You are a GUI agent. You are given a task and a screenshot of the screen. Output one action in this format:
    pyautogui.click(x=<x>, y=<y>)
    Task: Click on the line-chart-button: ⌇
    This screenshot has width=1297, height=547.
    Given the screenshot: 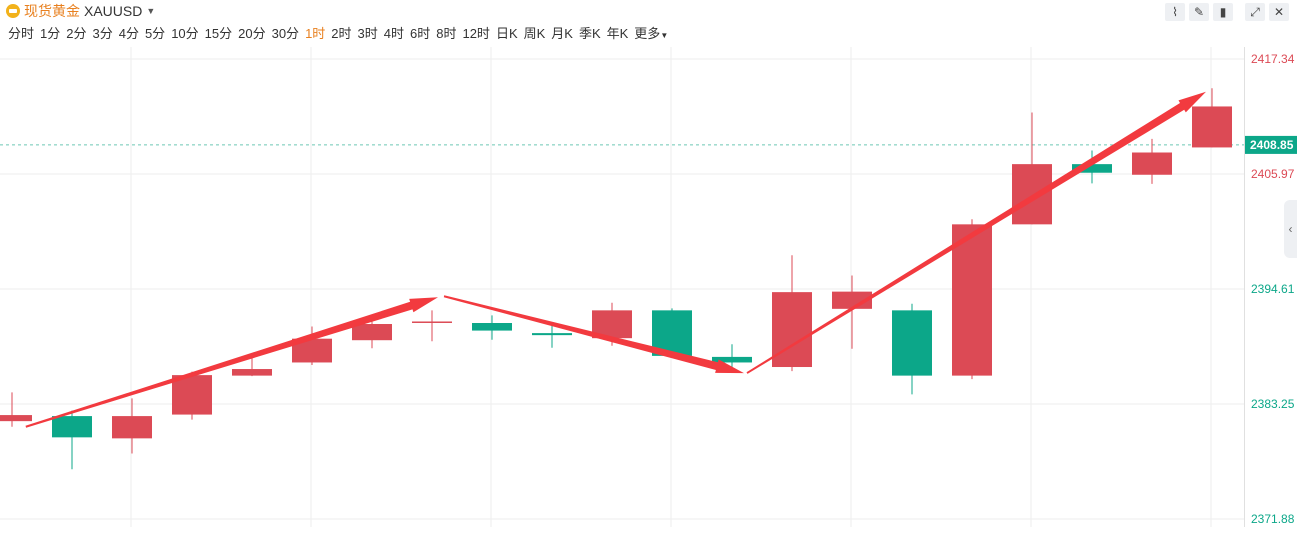 What is the action you would take?
    pyautogui.click(x=1175, y=12)
    